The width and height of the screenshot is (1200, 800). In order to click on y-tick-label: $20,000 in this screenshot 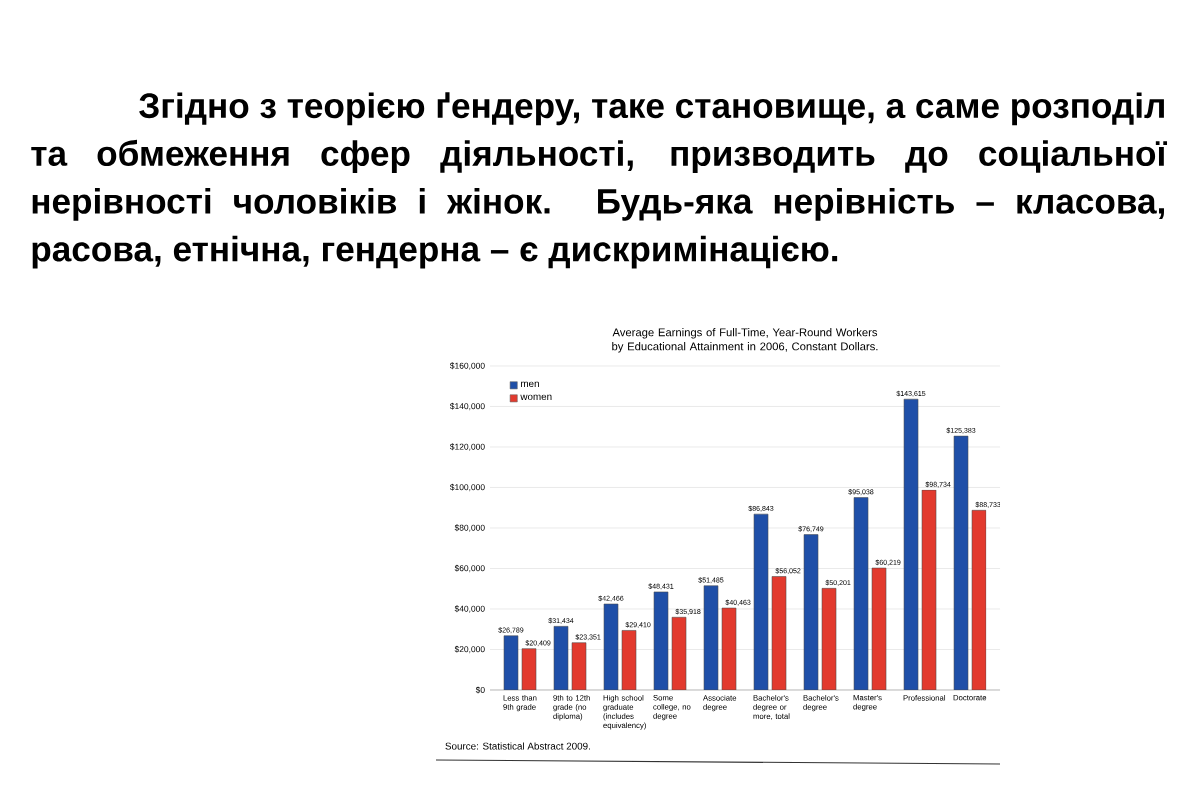, I will do `click(469, 649)`.